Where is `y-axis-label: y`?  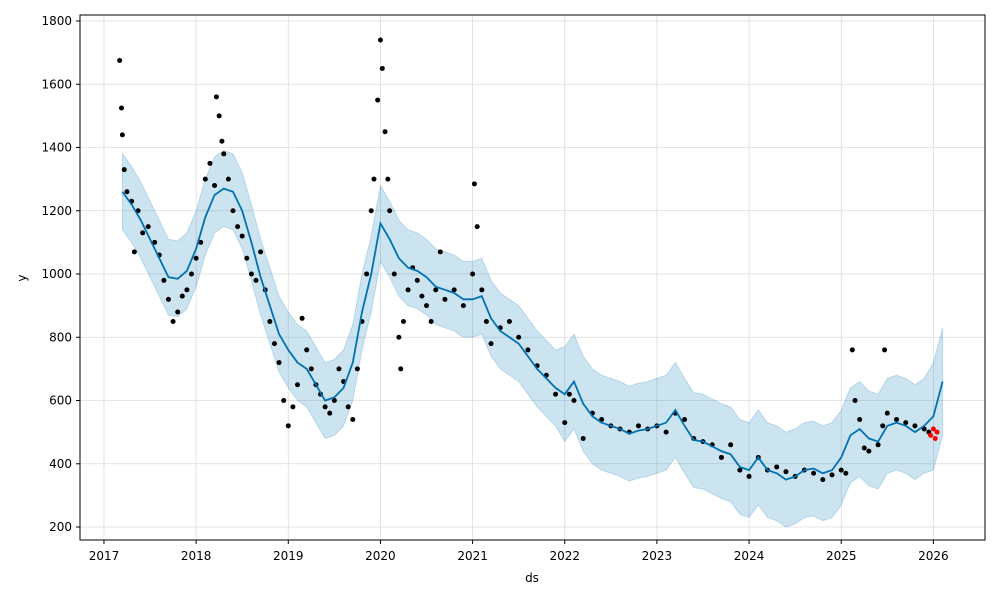 y-axis-label: y is located at coordinates (22, 277).